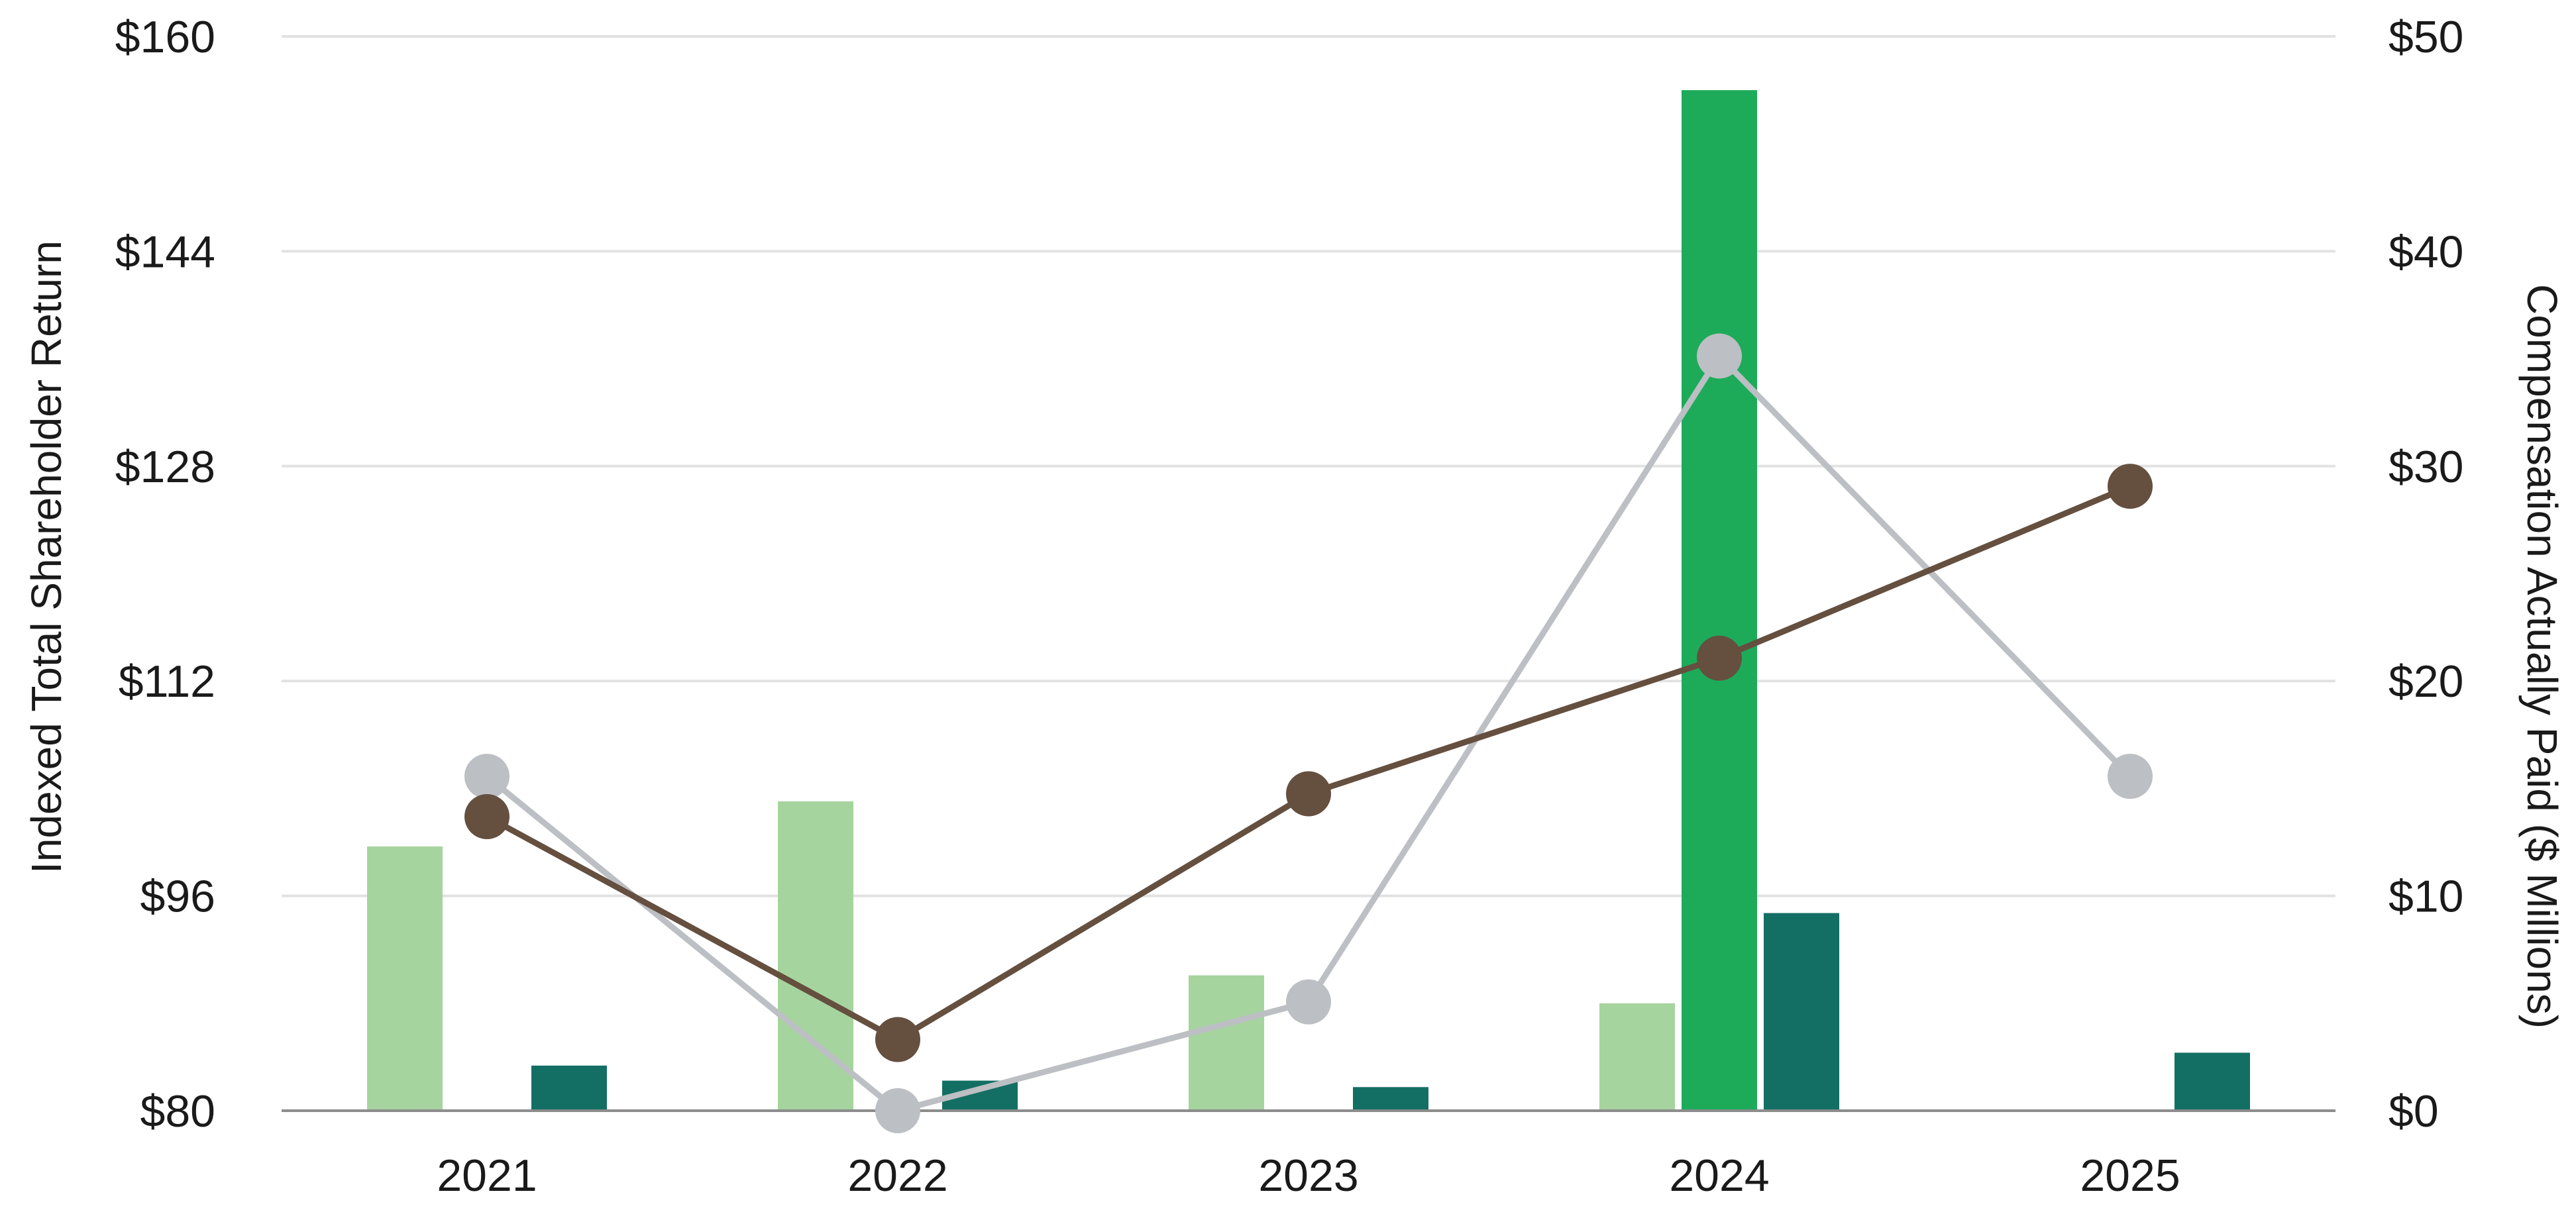  What do you see at coordinates (2425, 467) in the screenshot?
I see `y-right-tick-label: $30` at bounding box center [2425, 467].